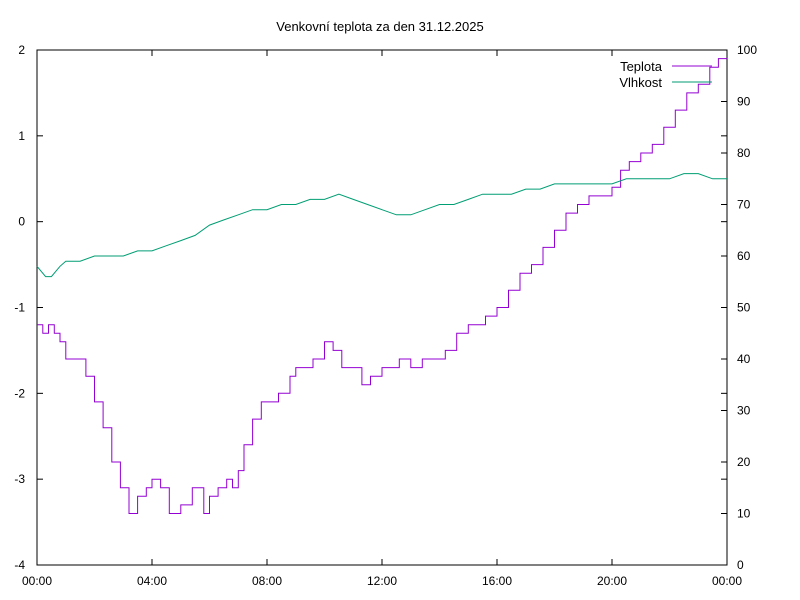 This screenshot has height=600, width=800. I want to click on x-tick-label: 16:00, so click(497, 581).